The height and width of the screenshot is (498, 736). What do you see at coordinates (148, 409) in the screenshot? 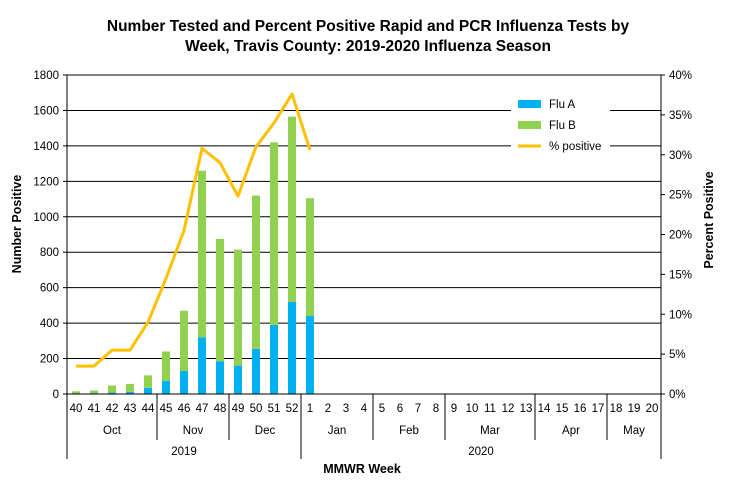
I see `x-tick-label-week: 44` at bounding box center [148, 409].